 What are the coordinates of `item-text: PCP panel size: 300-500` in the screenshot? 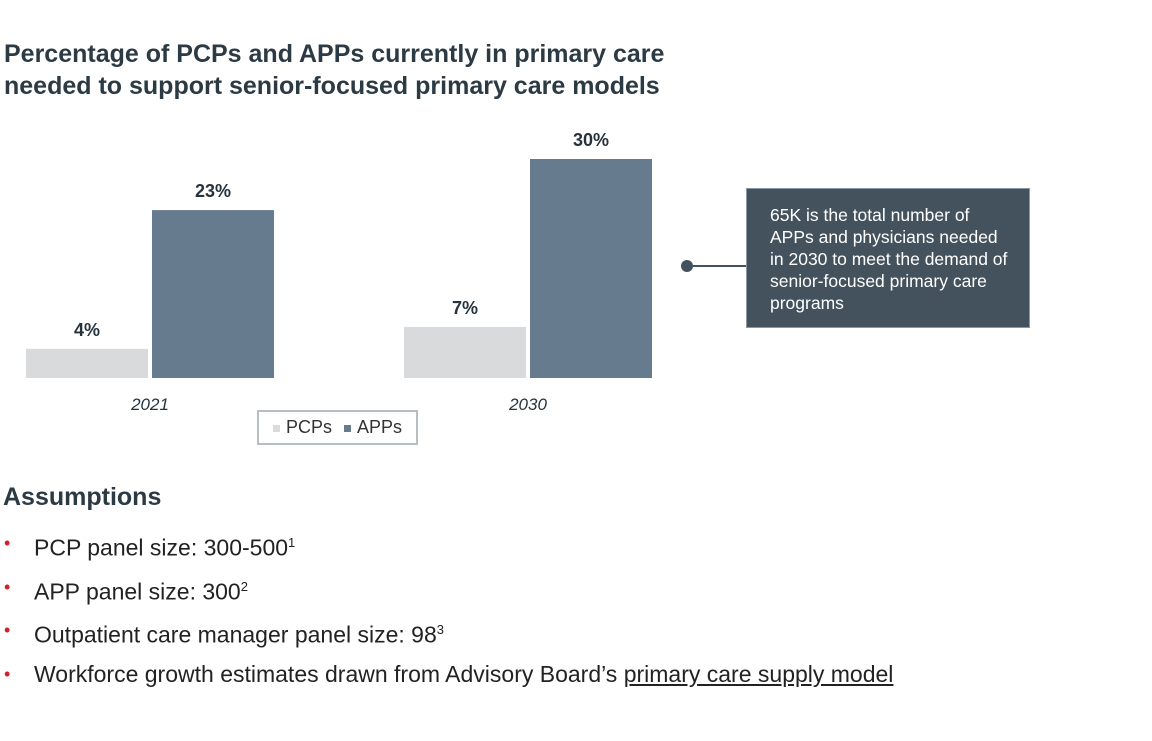 It's located at (161, 547).